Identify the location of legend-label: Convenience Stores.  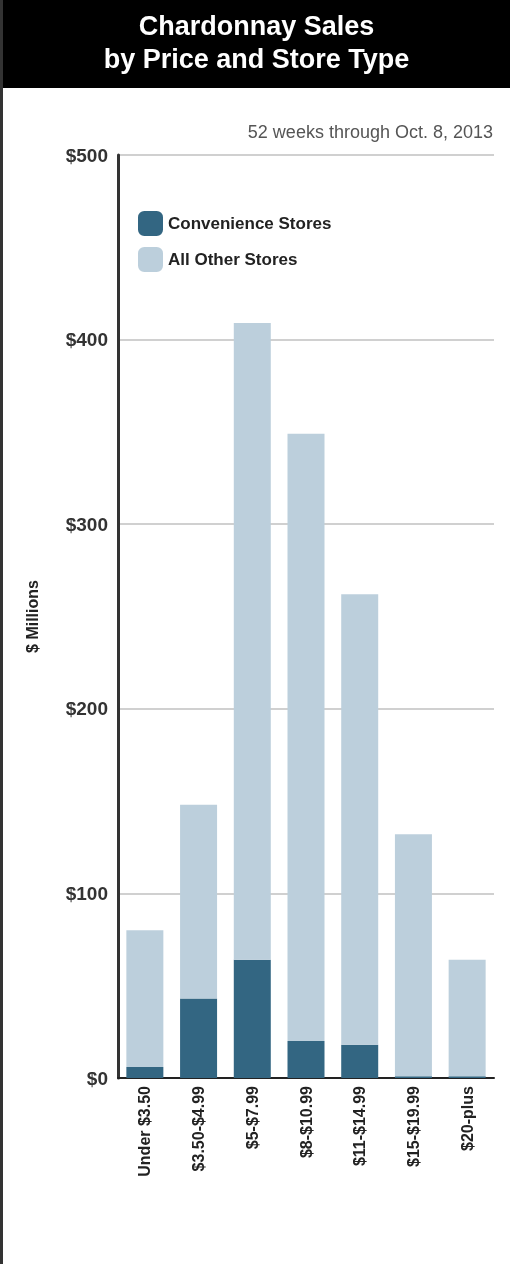
(250, 223).